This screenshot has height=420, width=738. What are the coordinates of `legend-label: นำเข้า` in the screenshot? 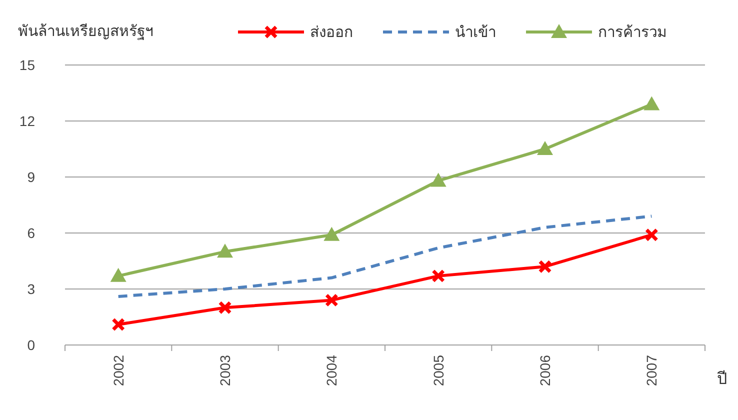 It's located at (475, 32).